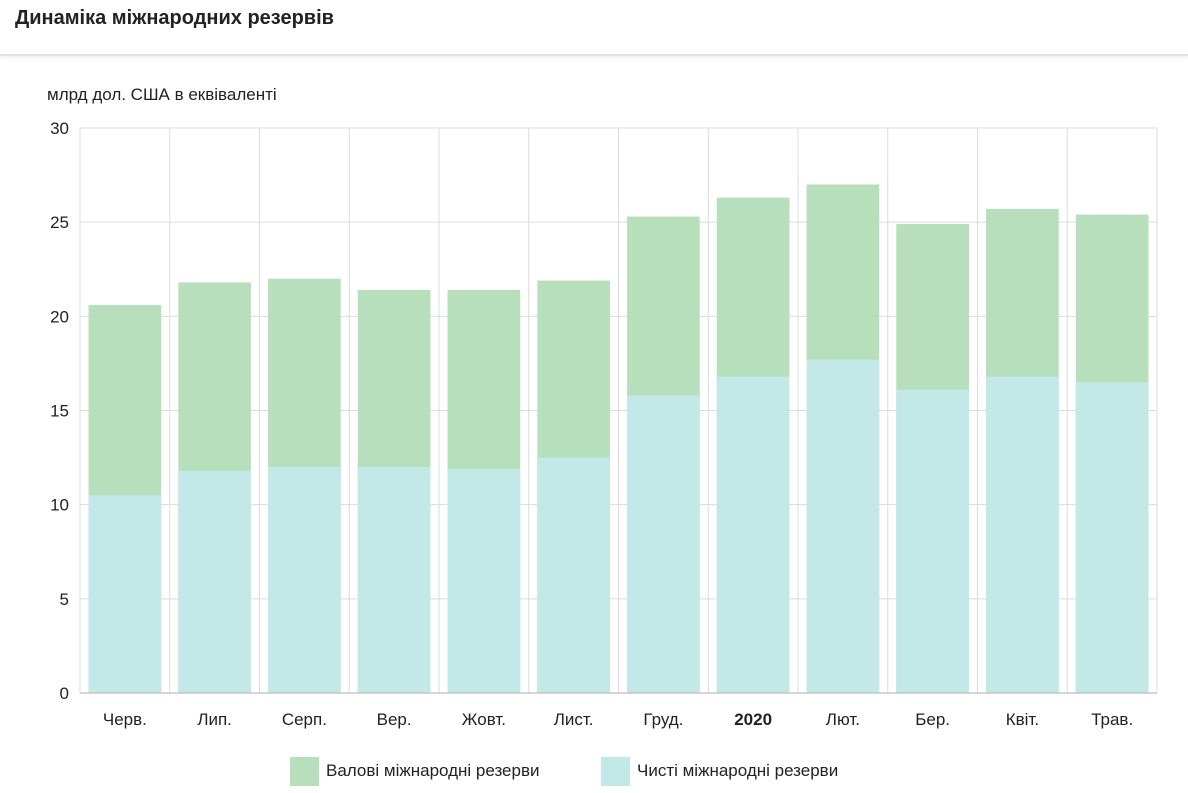 The height and width of the screenshot is (793, 1188). Describe the element at coordinates (59, 222) in the screenshot. I see `y-tick-label: 25` at that location.